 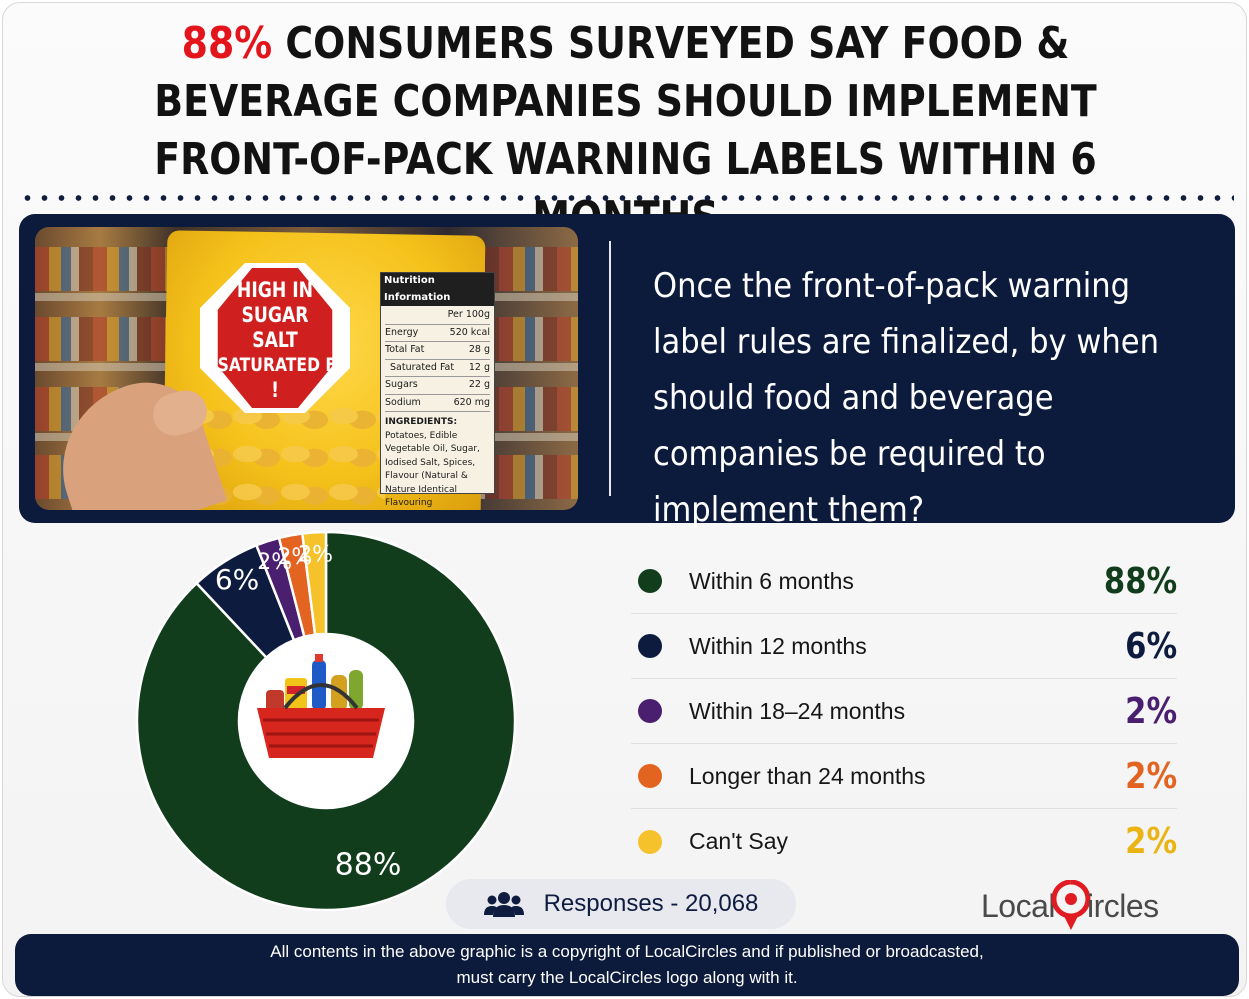 I want to click on nutrition-name: Energy, so click(x=402, y=332).